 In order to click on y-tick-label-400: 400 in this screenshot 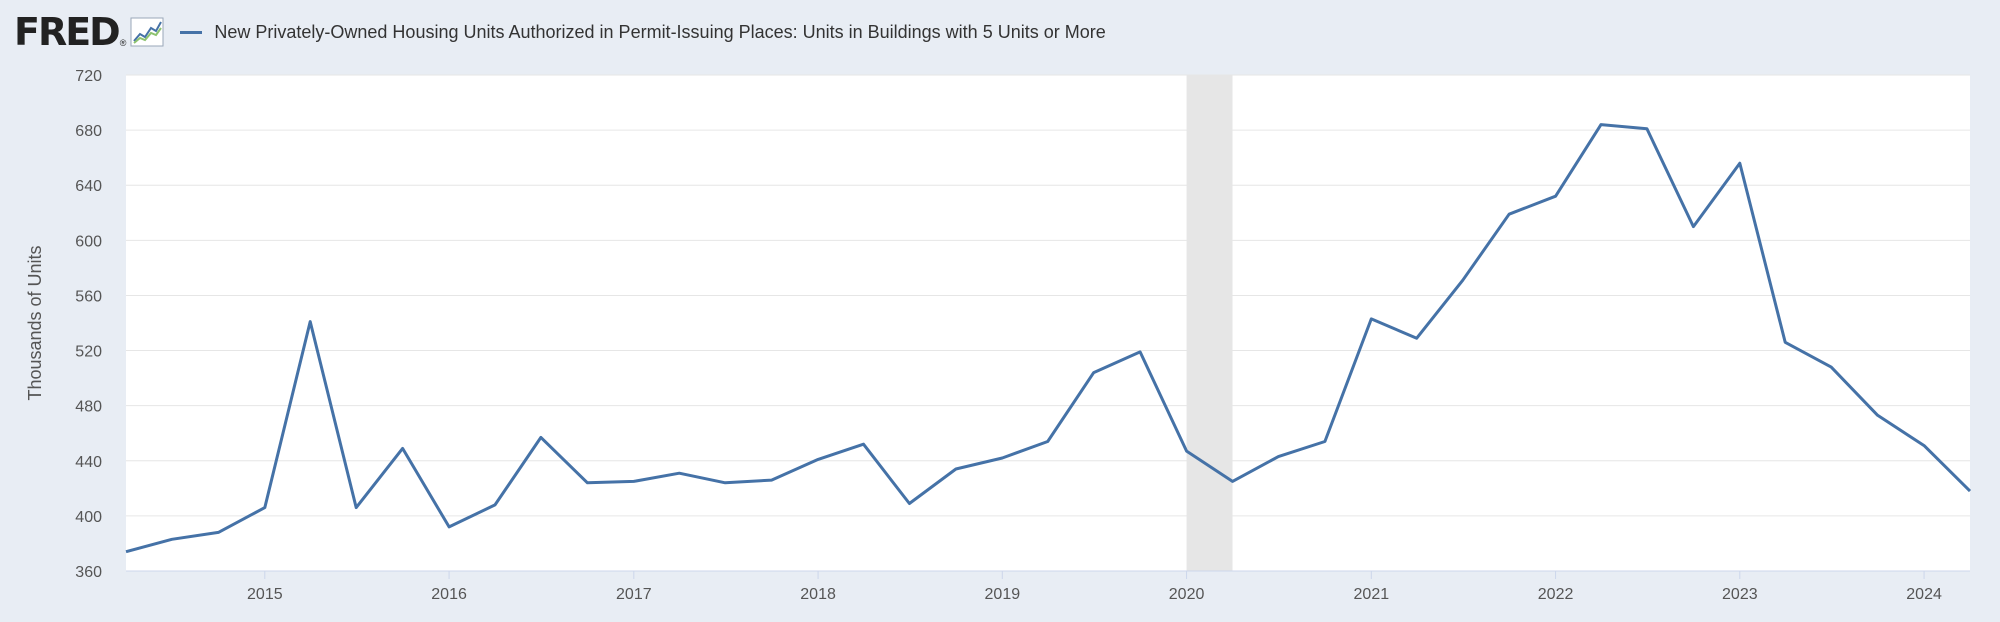, I will do `click(88, 517)`.